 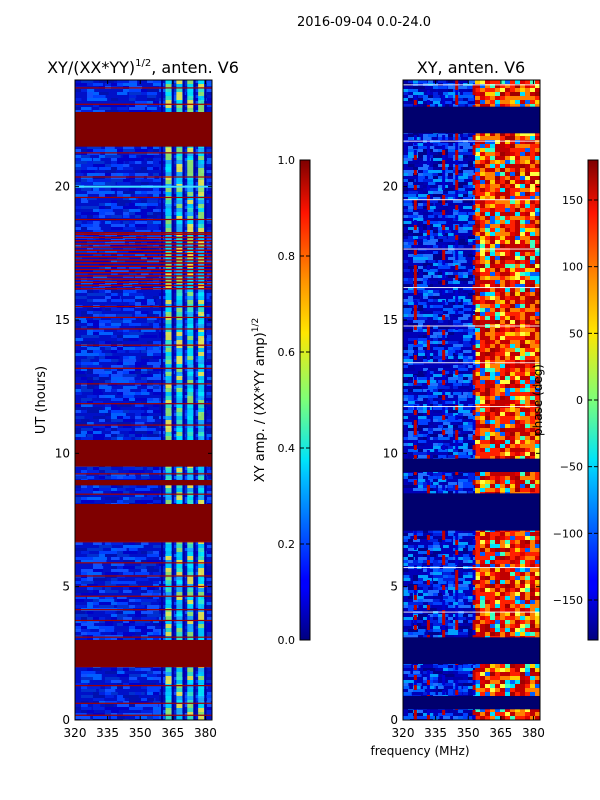 I want to click on colorbar-tick-label: 0.4, so click(x=287, y=448).